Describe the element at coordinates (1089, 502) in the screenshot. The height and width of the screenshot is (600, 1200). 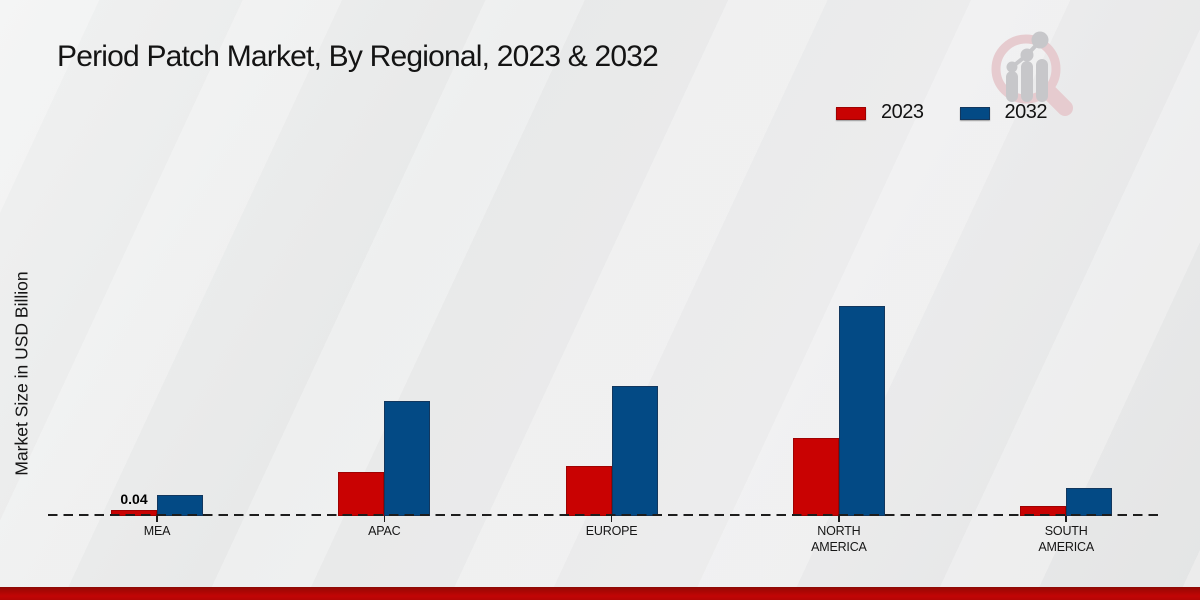
I see `bar-2032-south-america` at that location.